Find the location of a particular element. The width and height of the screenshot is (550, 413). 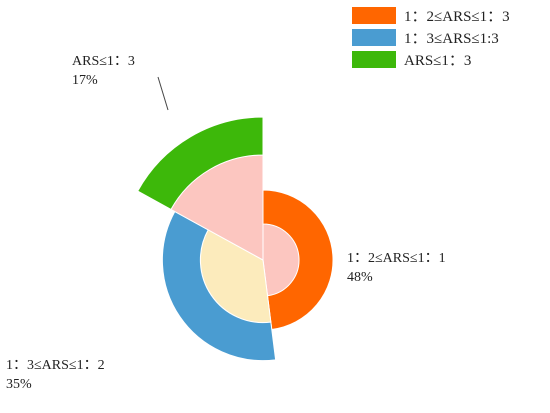

slice-label-2-percent: 35% is located at coordinates (19, 384).